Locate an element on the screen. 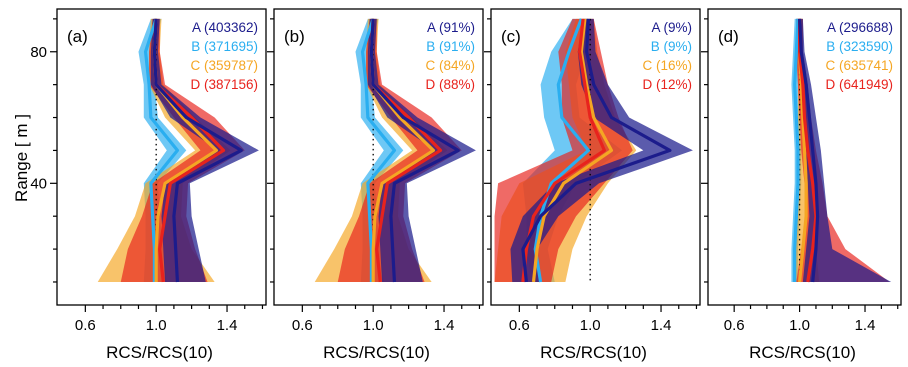  legend-entry-D: D (641949) is located at coordinates (859, 84).